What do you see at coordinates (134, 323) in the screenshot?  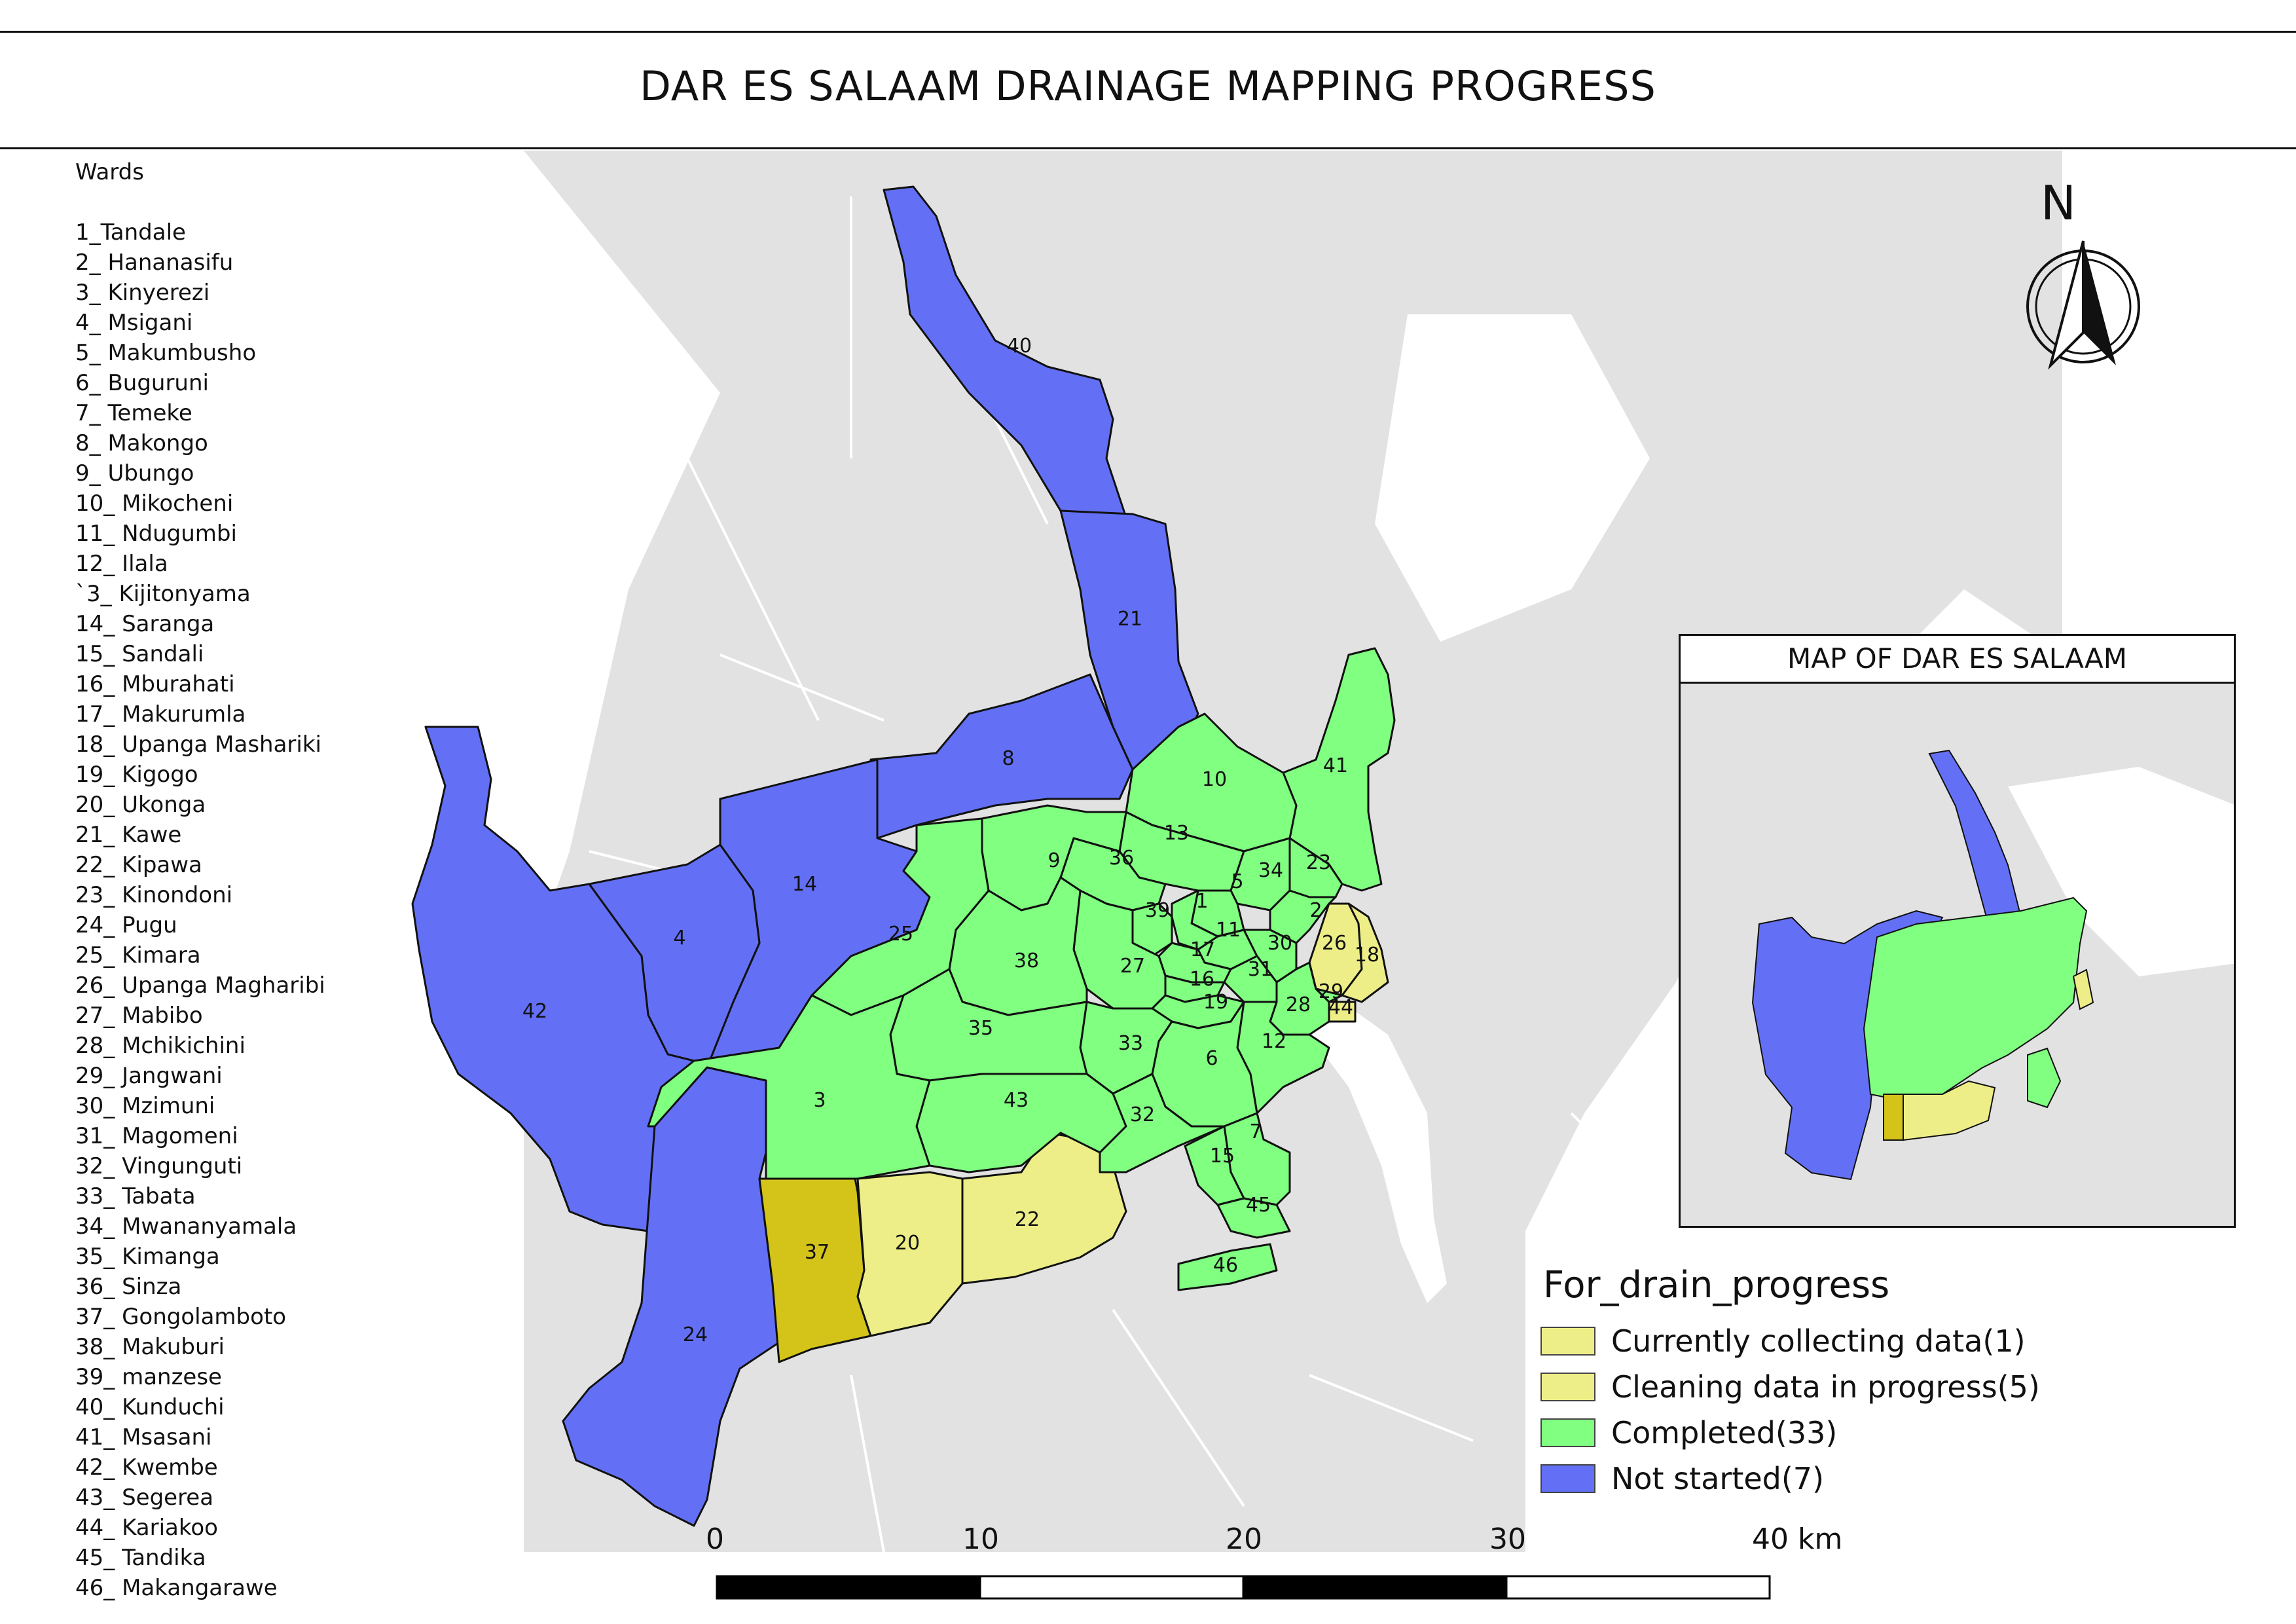 I see `ward-list-item: 4_ Msigani` at bounding box center [134, 323].